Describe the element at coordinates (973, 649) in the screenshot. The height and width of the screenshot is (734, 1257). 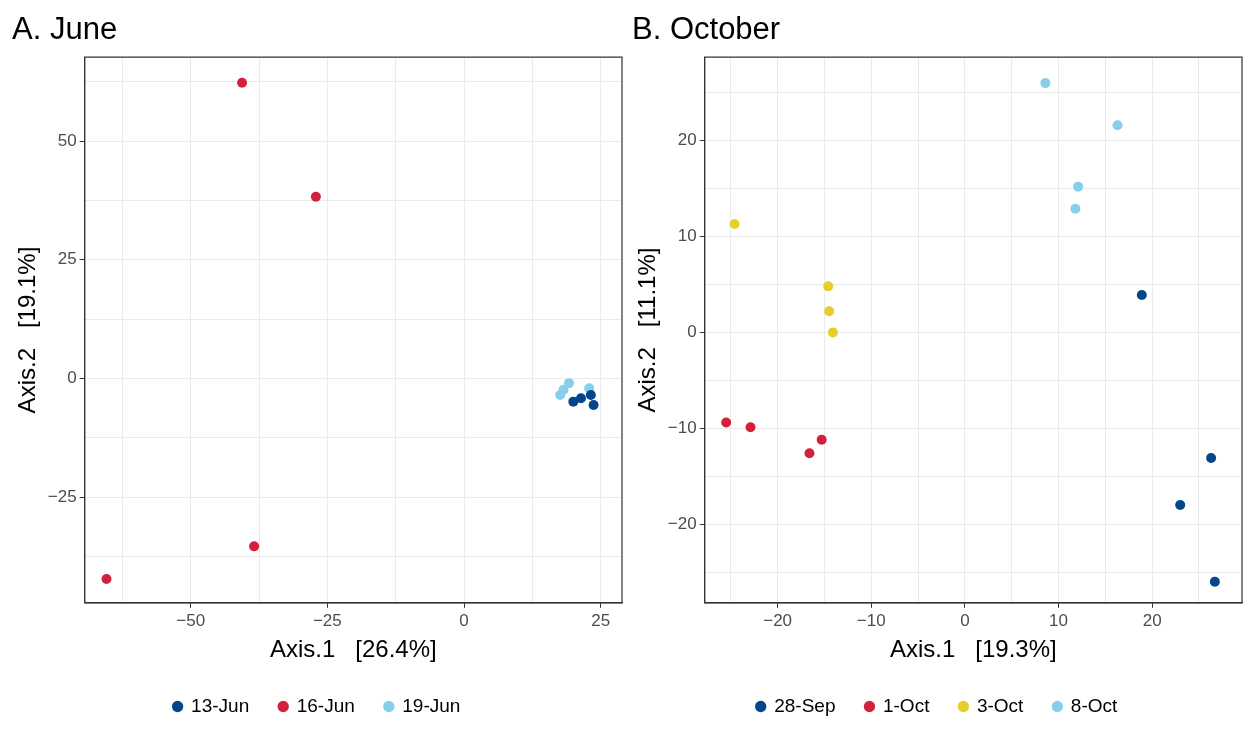
I see `x-axis-title: Axis.1 [19.3%]` at that location.